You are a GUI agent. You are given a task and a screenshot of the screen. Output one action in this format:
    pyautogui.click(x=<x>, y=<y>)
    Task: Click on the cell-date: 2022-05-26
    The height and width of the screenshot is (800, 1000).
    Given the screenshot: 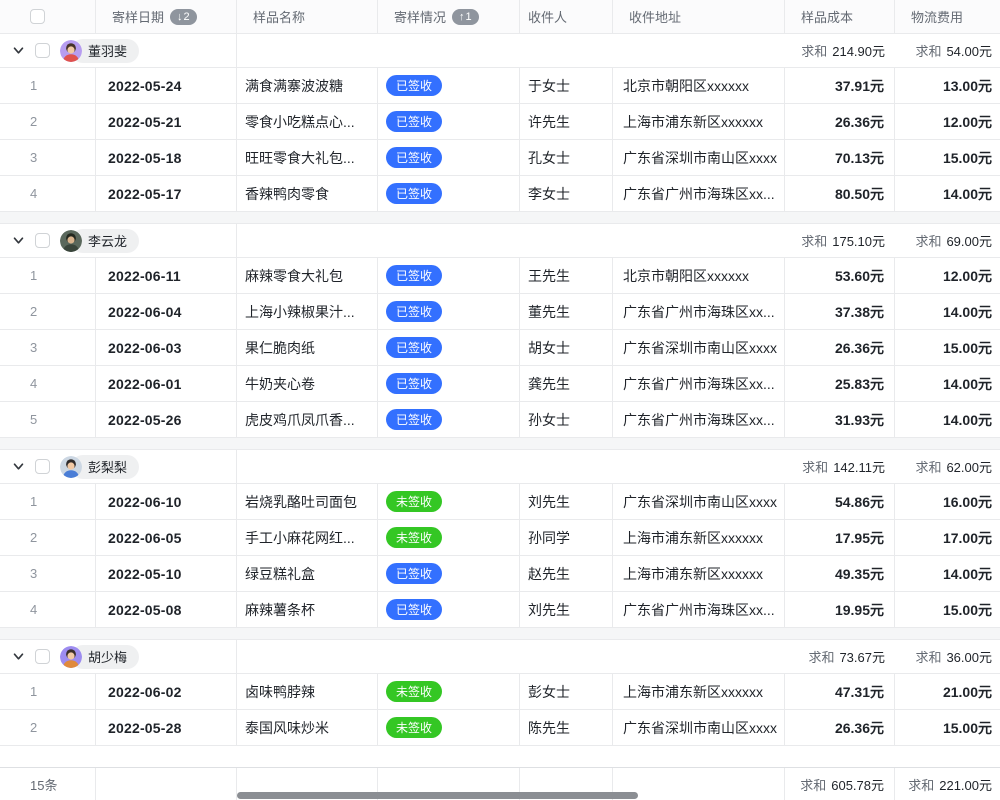 What is the action you would take?
    pyautogui.click(x=166, y=419)
    